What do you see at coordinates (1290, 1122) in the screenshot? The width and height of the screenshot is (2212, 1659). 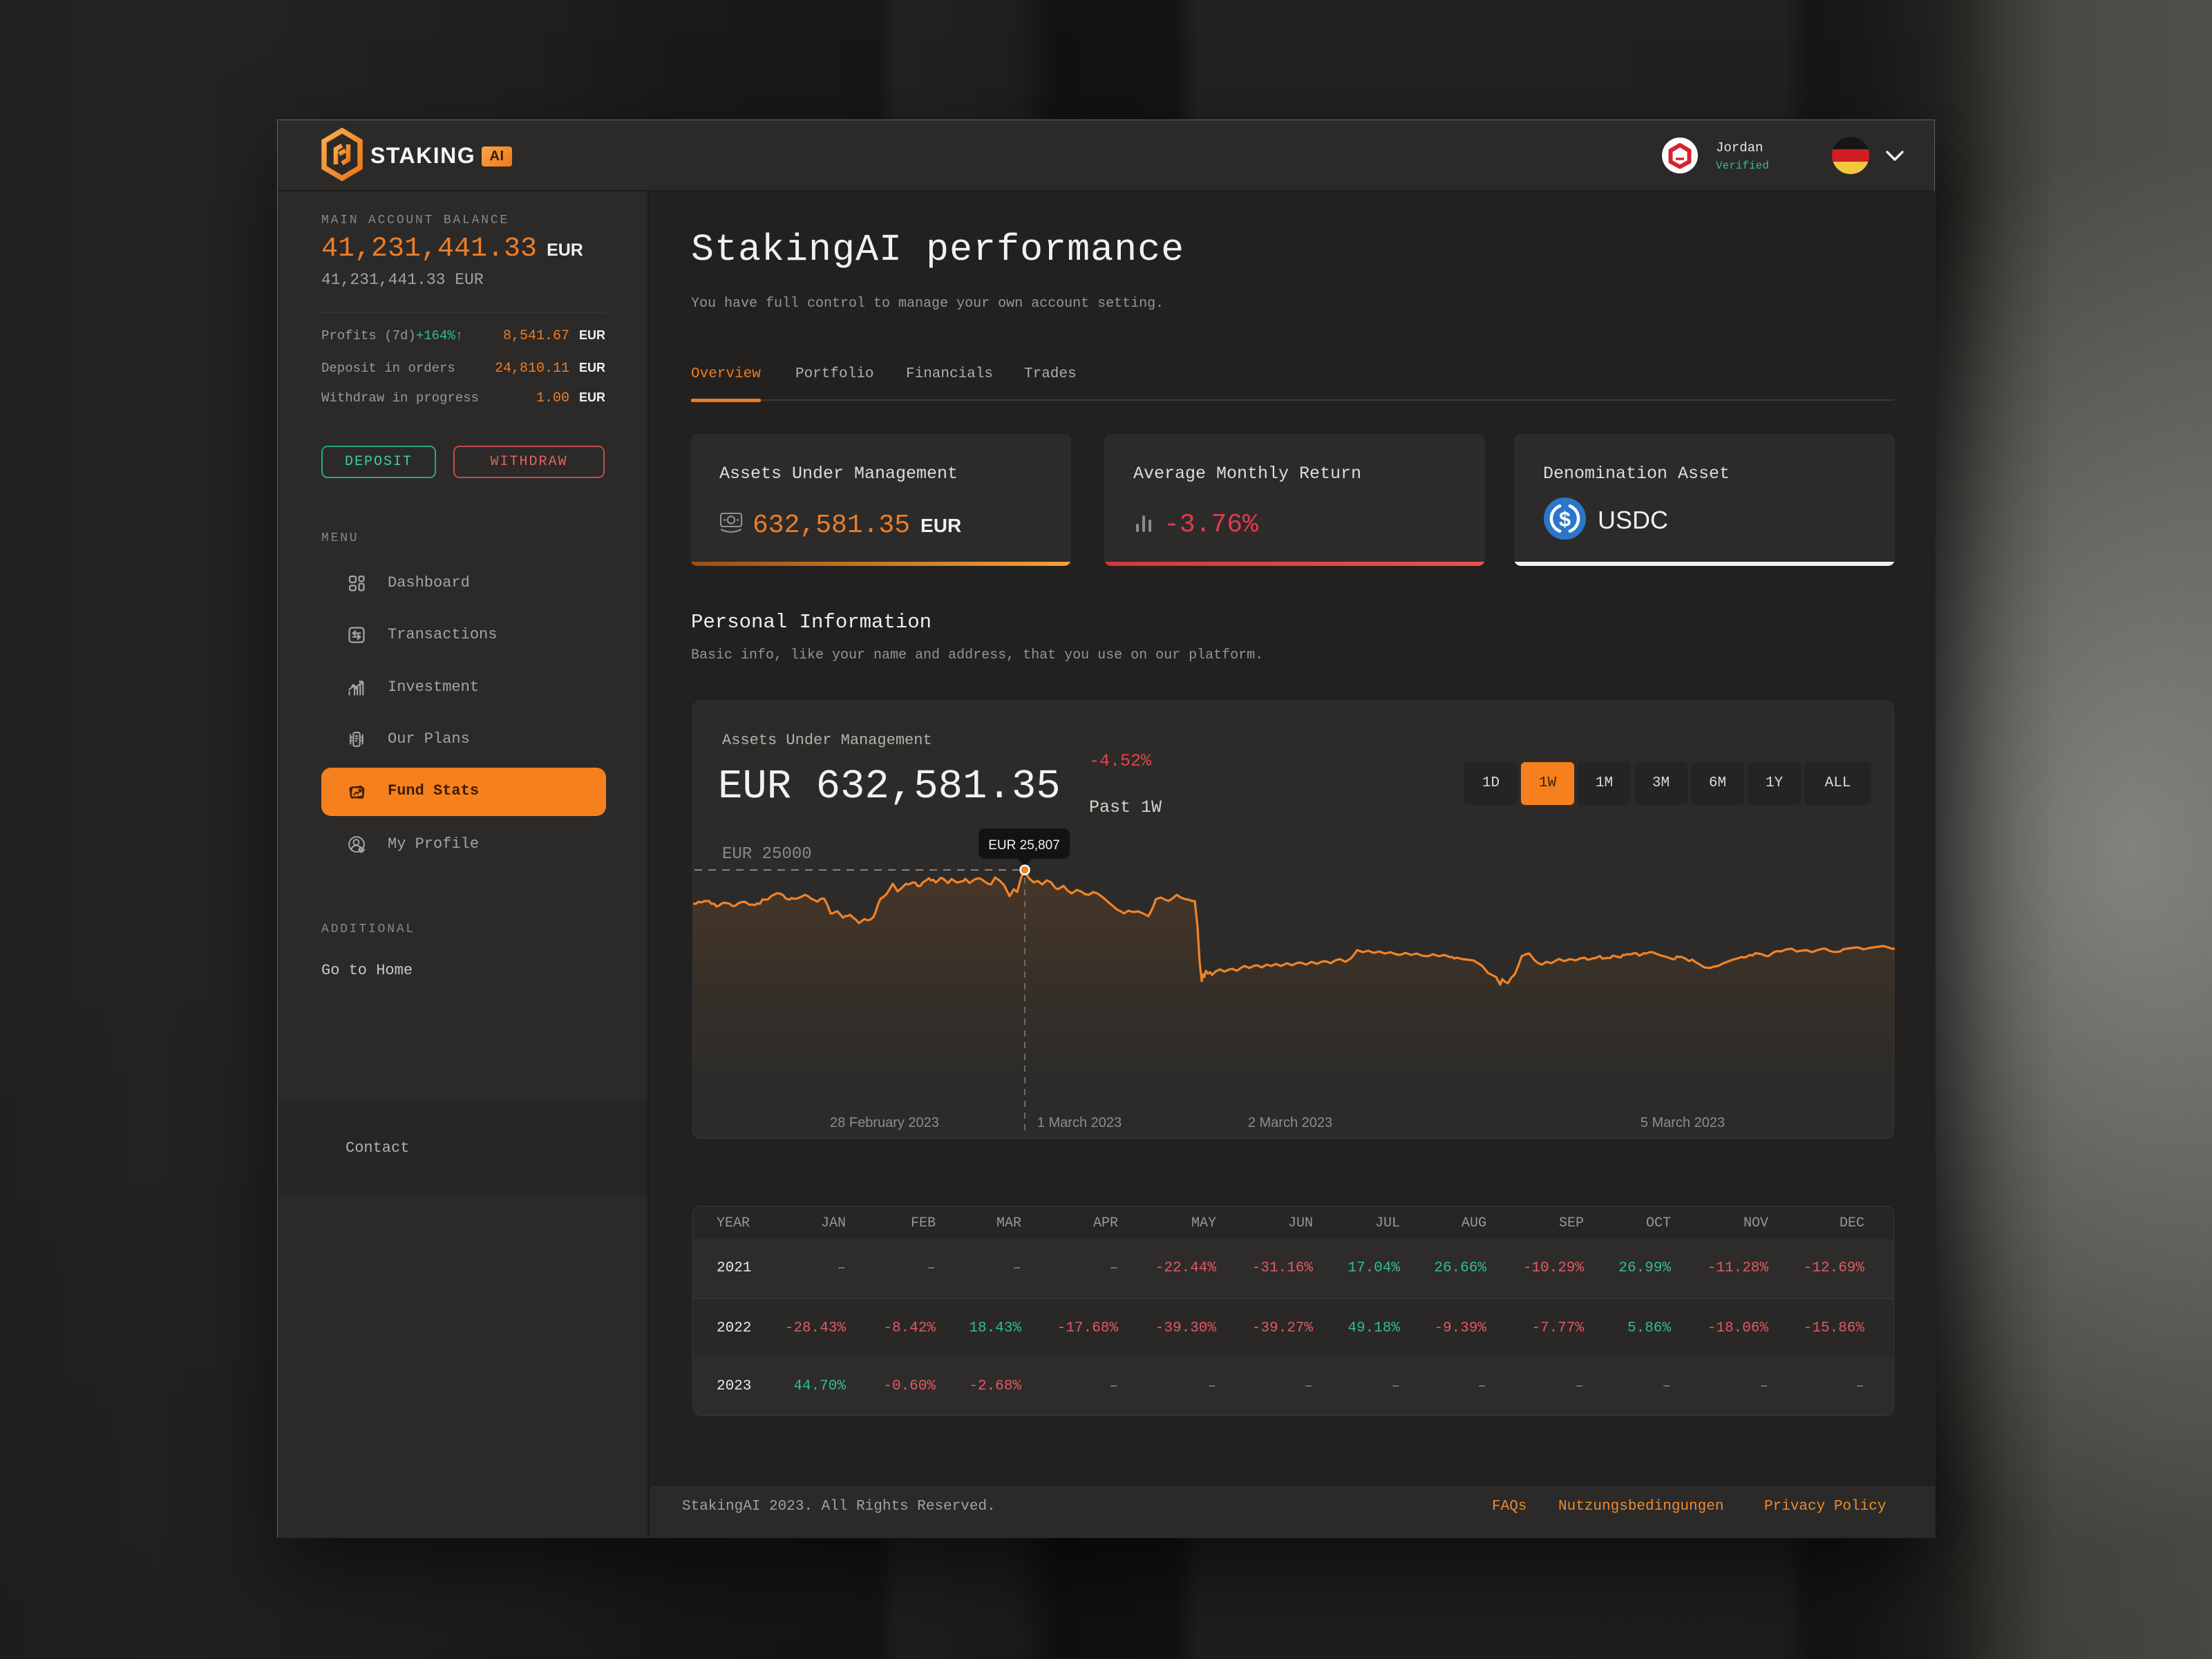 I see `svg-text: 2 March 2023` at bounding box center [1290, 1122].